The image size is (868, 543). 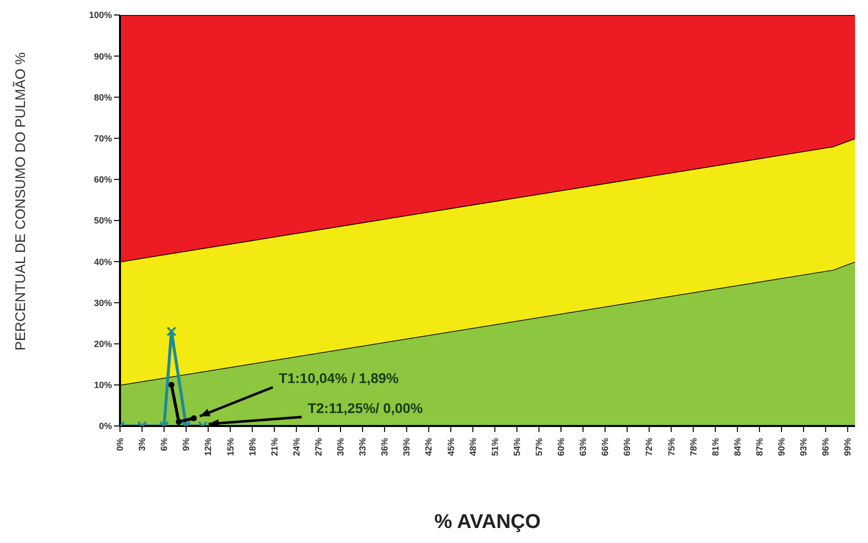 What do you see at coordinates (693, 447) in the screenshot?
I see `x-tick-label: 78%` at bounding box center [693, 447].